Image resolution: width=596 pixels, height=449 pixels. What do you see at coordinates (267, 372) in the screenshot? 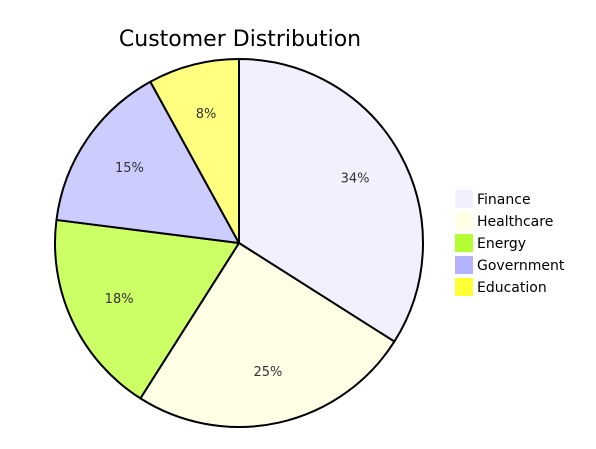
I see `pie-slice-label-healthcare: 25%` at bounding box center [267, 372].